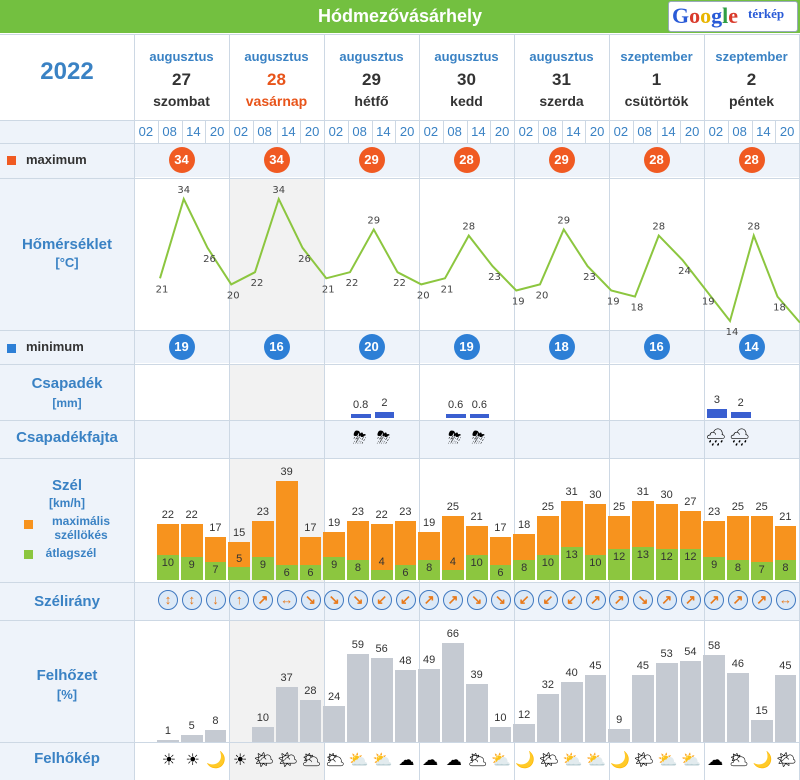  I want to click on cloud-value: 46, so click(737, 664).